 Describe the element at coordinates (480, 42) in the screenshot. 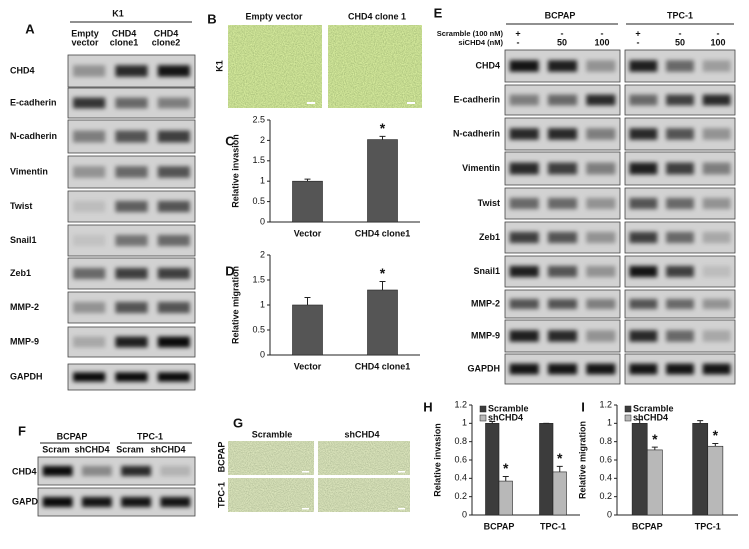

I see `condition-label: siCHD4 (nM)` at that location.